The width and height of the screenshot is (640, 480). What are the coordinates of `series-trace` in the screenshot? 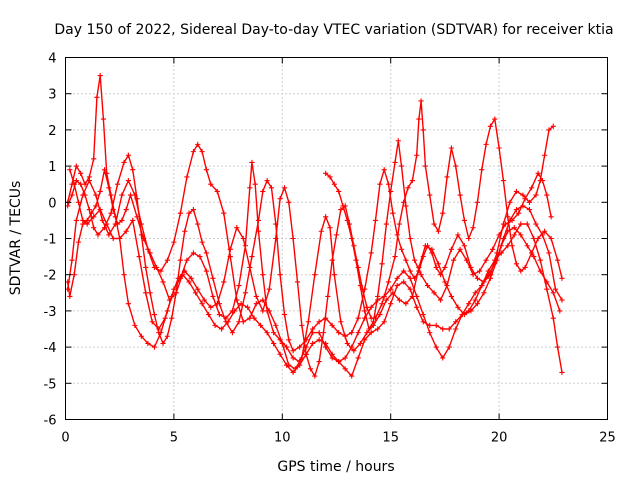 It's located at (438, 235).